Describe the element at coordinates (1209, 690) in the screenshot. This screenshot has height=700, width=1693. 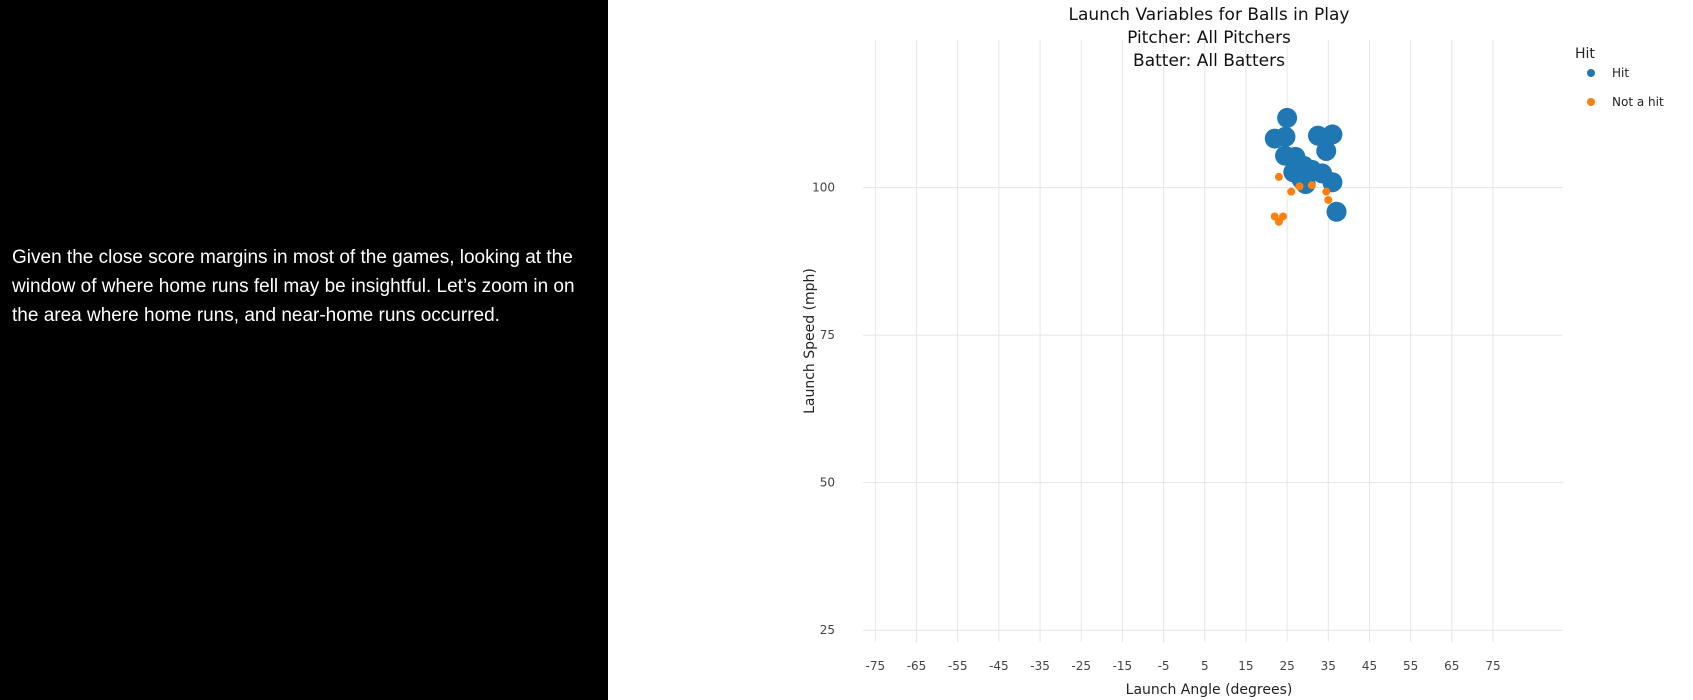
I see `x-axis-label: Launch Angle (degrees)` at that location.